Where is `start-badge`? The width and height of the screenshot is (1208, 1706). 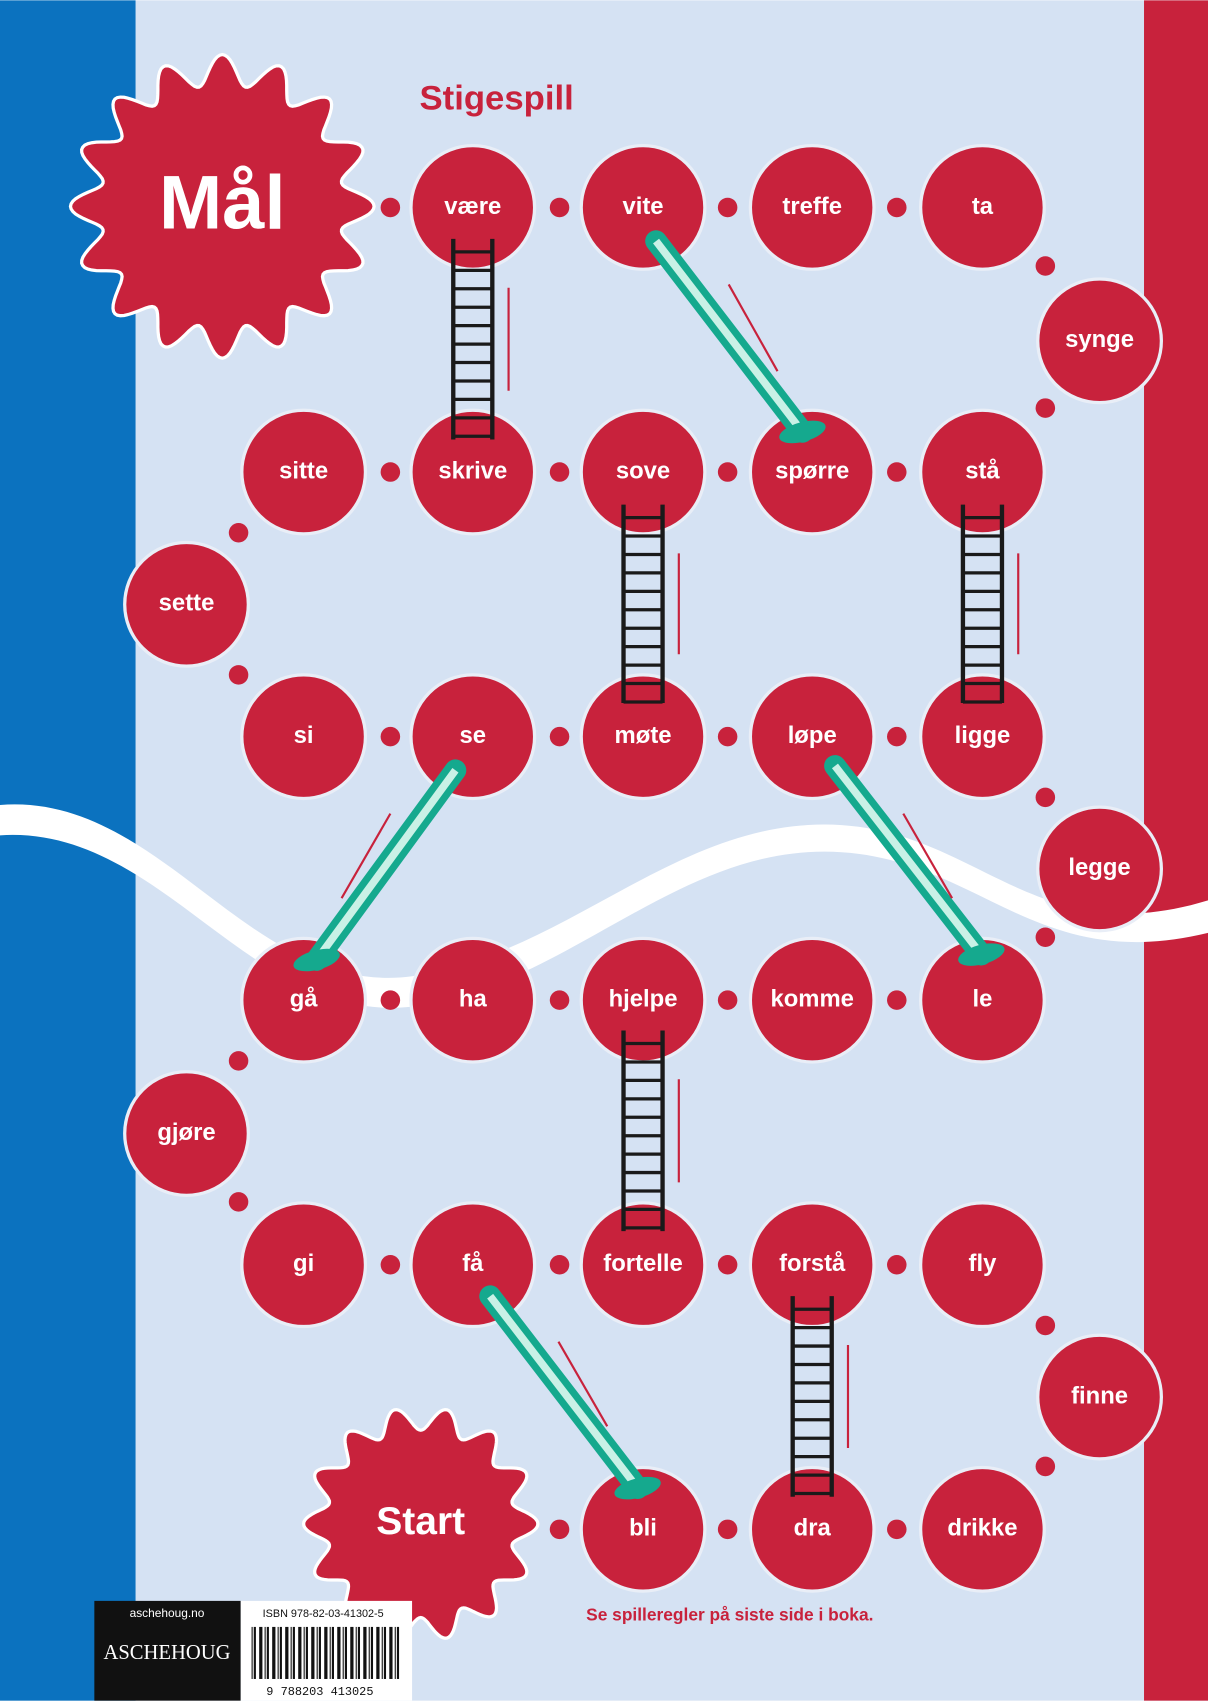 start-badge is located at coordinates (420, 1523).